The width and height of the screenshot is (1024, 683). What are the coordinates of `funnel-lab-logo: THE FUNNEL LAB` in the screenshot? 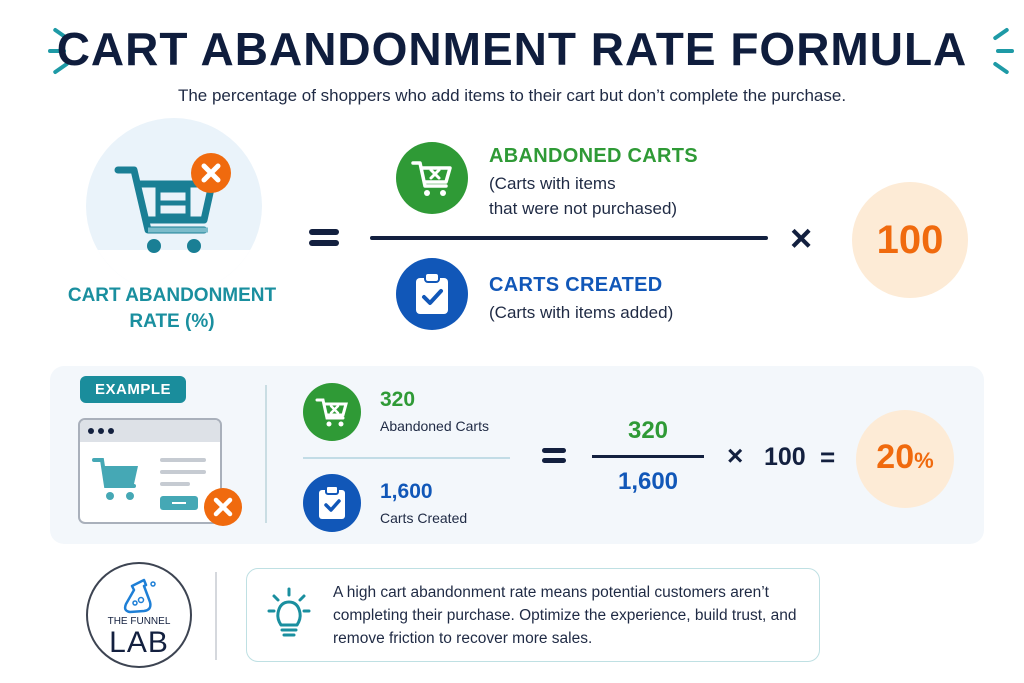 It's located at (139, 615).